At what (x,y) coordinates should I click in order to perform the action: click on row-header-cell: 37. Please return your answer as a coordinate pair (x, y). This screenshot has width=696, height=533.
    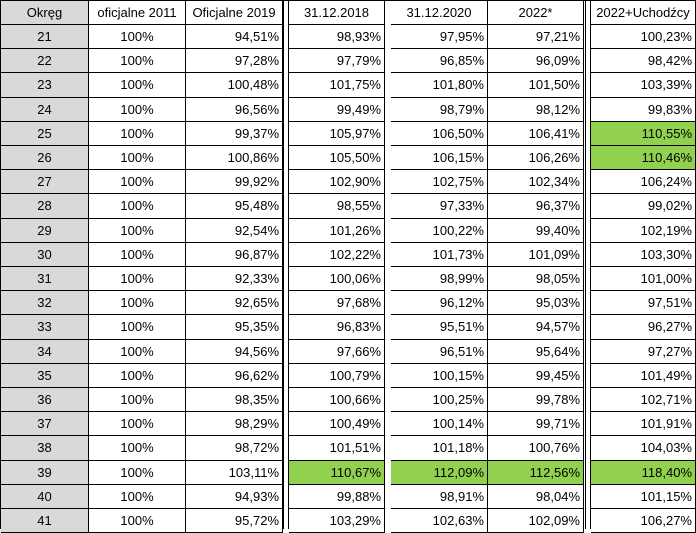
    Looking at the image, I should click on (45, 424).